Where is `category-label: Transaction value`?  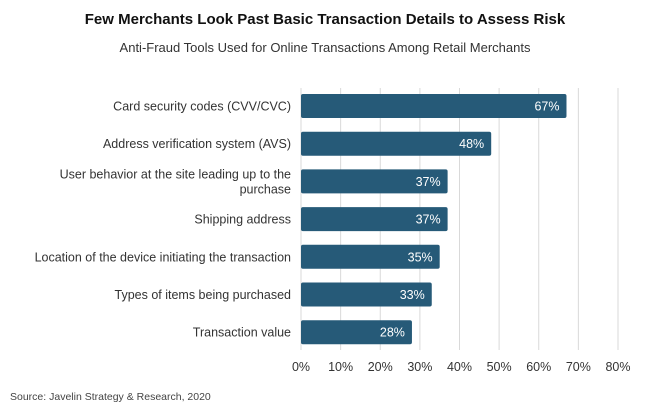 category-label: Transaction value is located at coordinates (242, 333).